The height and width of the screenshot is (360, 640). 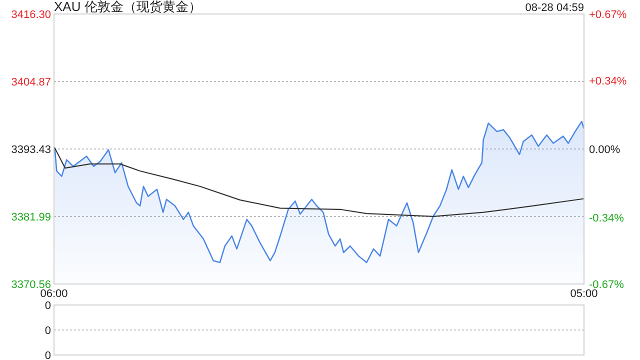 I want to click on annotation: 08-28 04:59, so click(x=554, y=8).